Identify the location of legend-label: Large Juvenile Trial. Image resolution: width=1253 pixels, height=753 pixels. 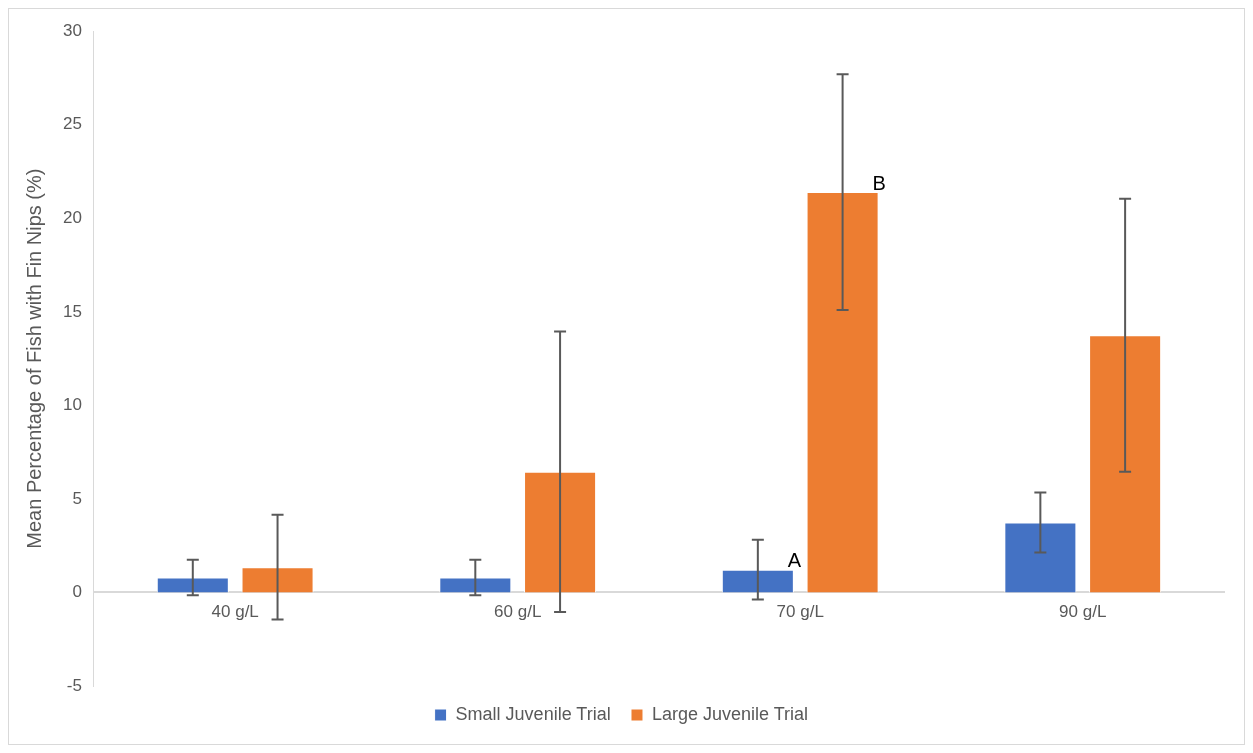
(730, 713).